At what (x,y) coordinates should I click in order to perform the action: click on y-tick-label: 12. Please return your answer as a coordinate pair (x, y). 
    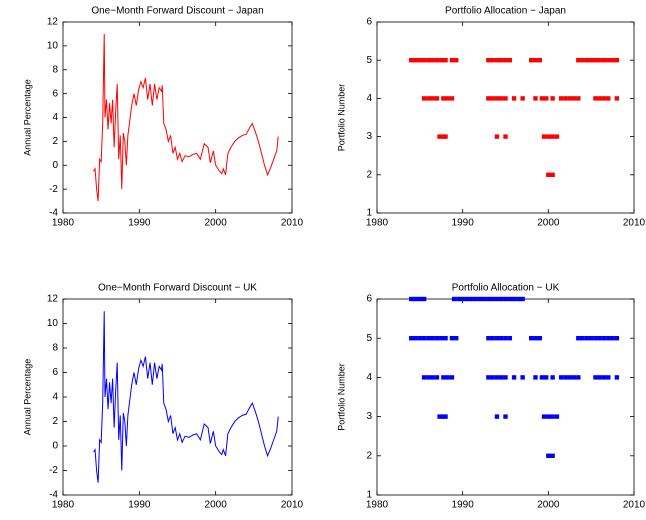
    Looking at the image, I should click on (53, 299).